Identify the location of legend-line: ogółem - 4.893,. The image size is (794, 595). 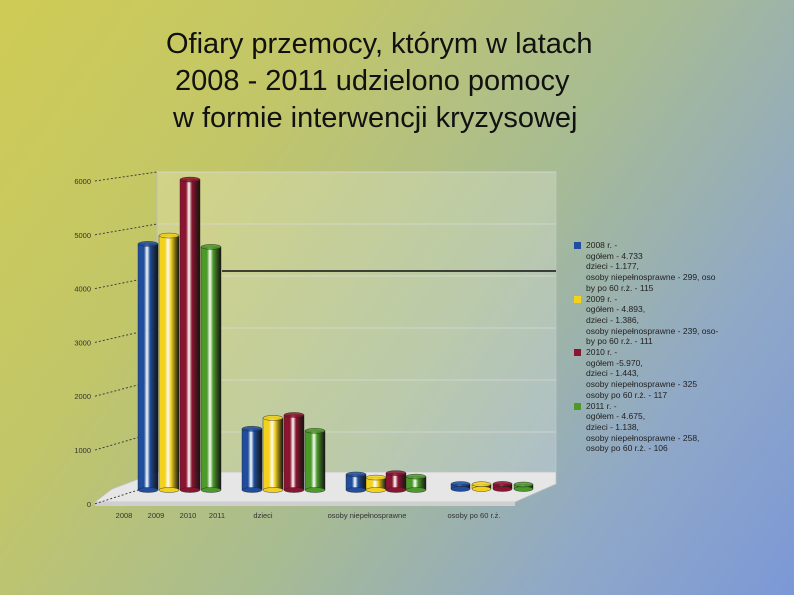
(616, 309).